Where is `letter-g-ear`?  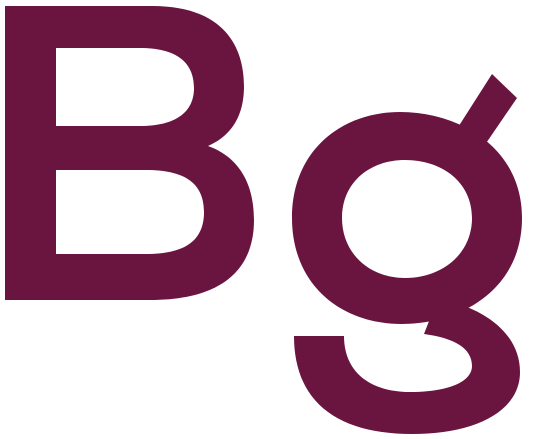
letter-g-ear is located at coordinates (486, 113).